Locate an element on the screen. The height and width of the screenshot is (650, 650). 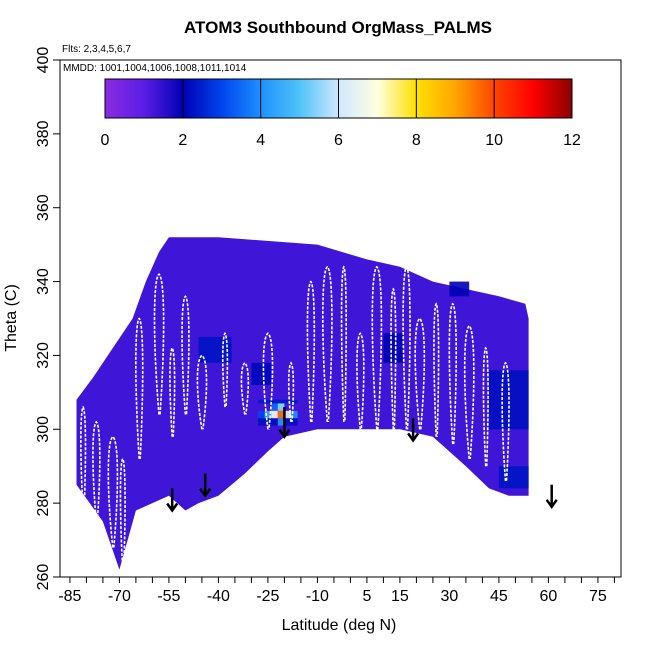
x-tick-label: -25 is located at coordinates (267, 596).